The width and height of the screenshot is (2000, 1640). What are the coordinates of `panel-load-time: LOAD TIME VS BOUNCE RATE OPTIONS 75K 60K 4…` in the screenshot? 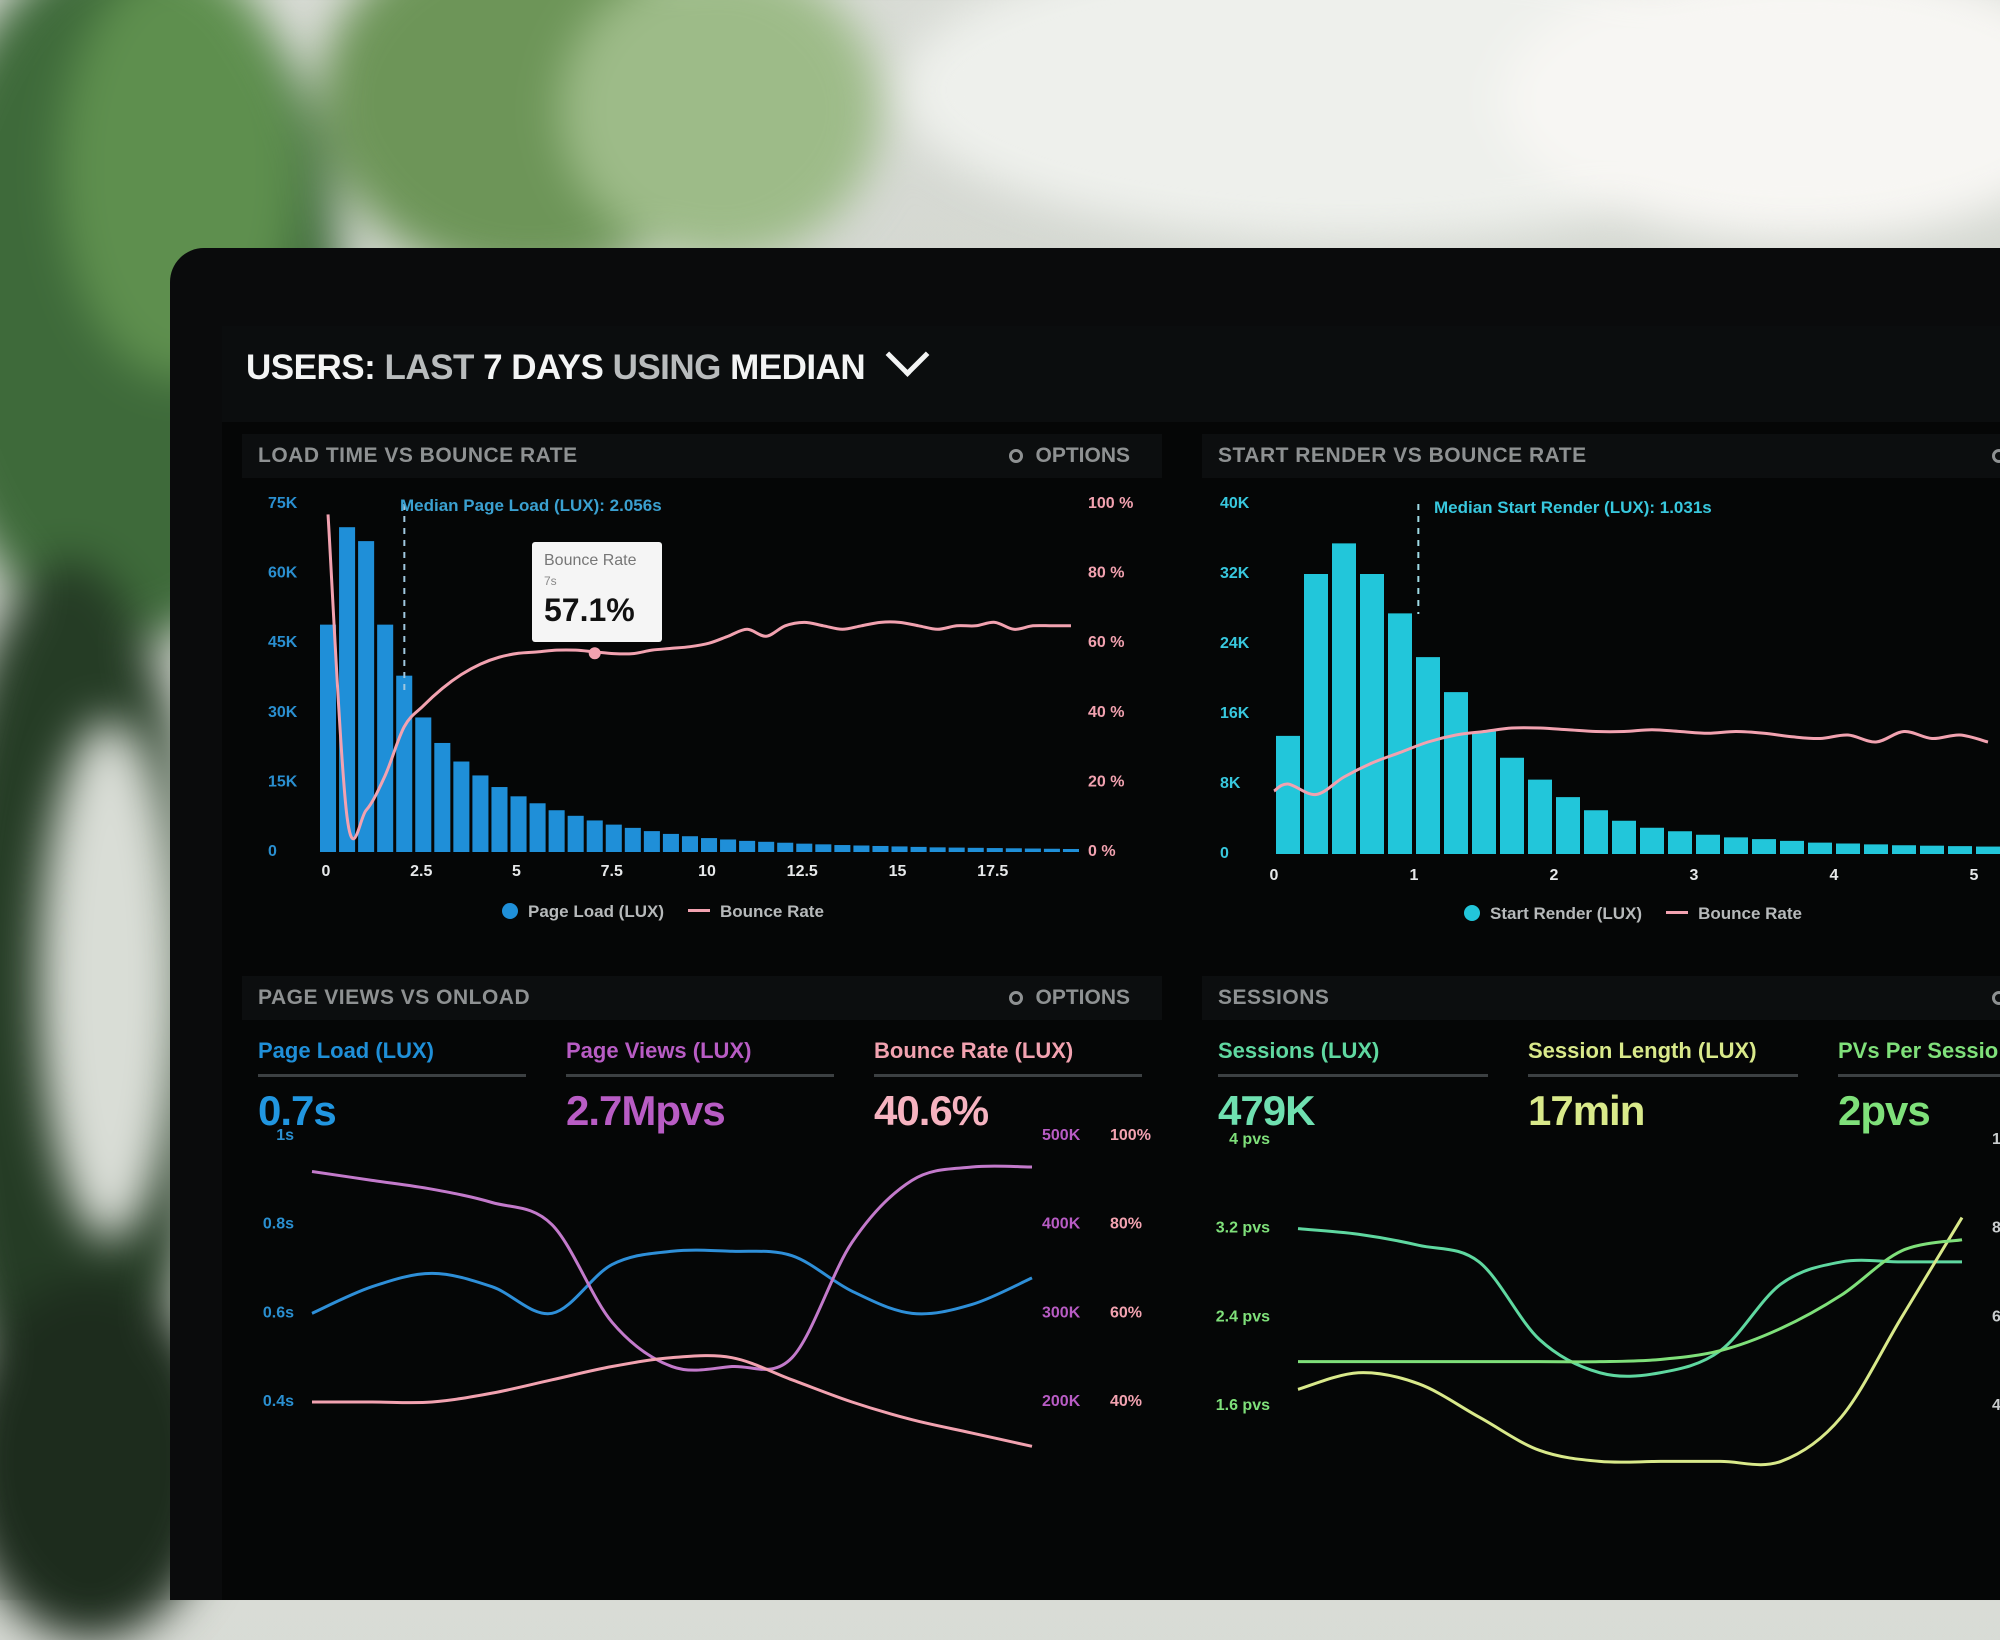 It's located at (702, 694).